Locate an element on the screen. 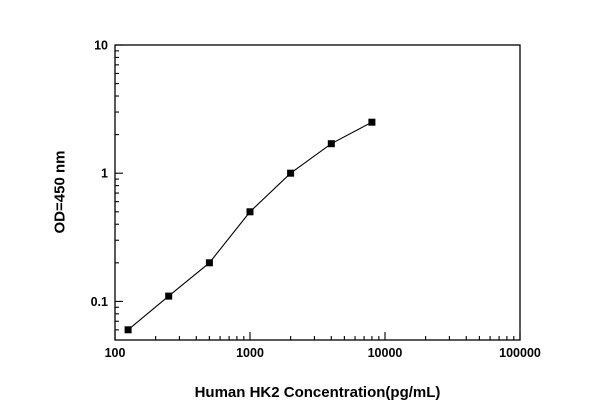 The image size is (600, 419). x-tick-label: 100 is located at coordinates (115, 353).